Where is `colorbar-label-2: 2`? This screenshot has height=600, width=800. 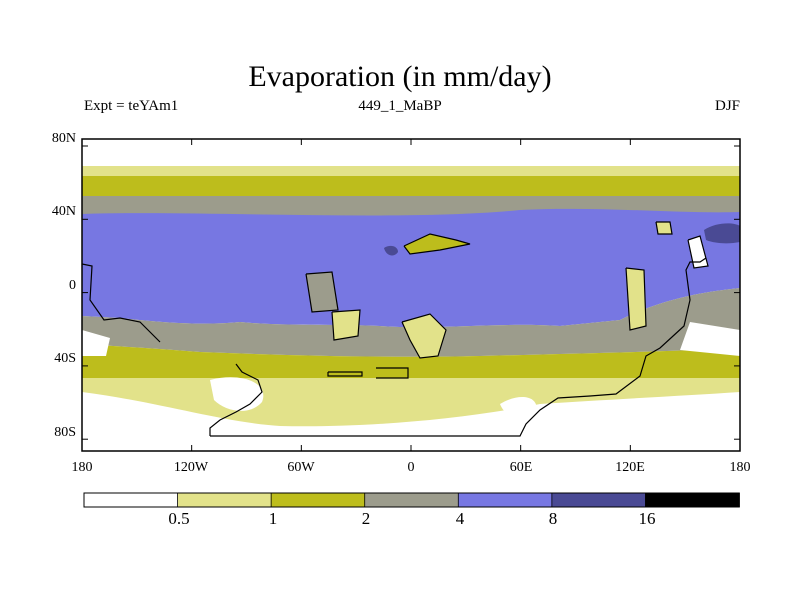
colorbar-label-2: 2 is located at coordinates (366, 518).